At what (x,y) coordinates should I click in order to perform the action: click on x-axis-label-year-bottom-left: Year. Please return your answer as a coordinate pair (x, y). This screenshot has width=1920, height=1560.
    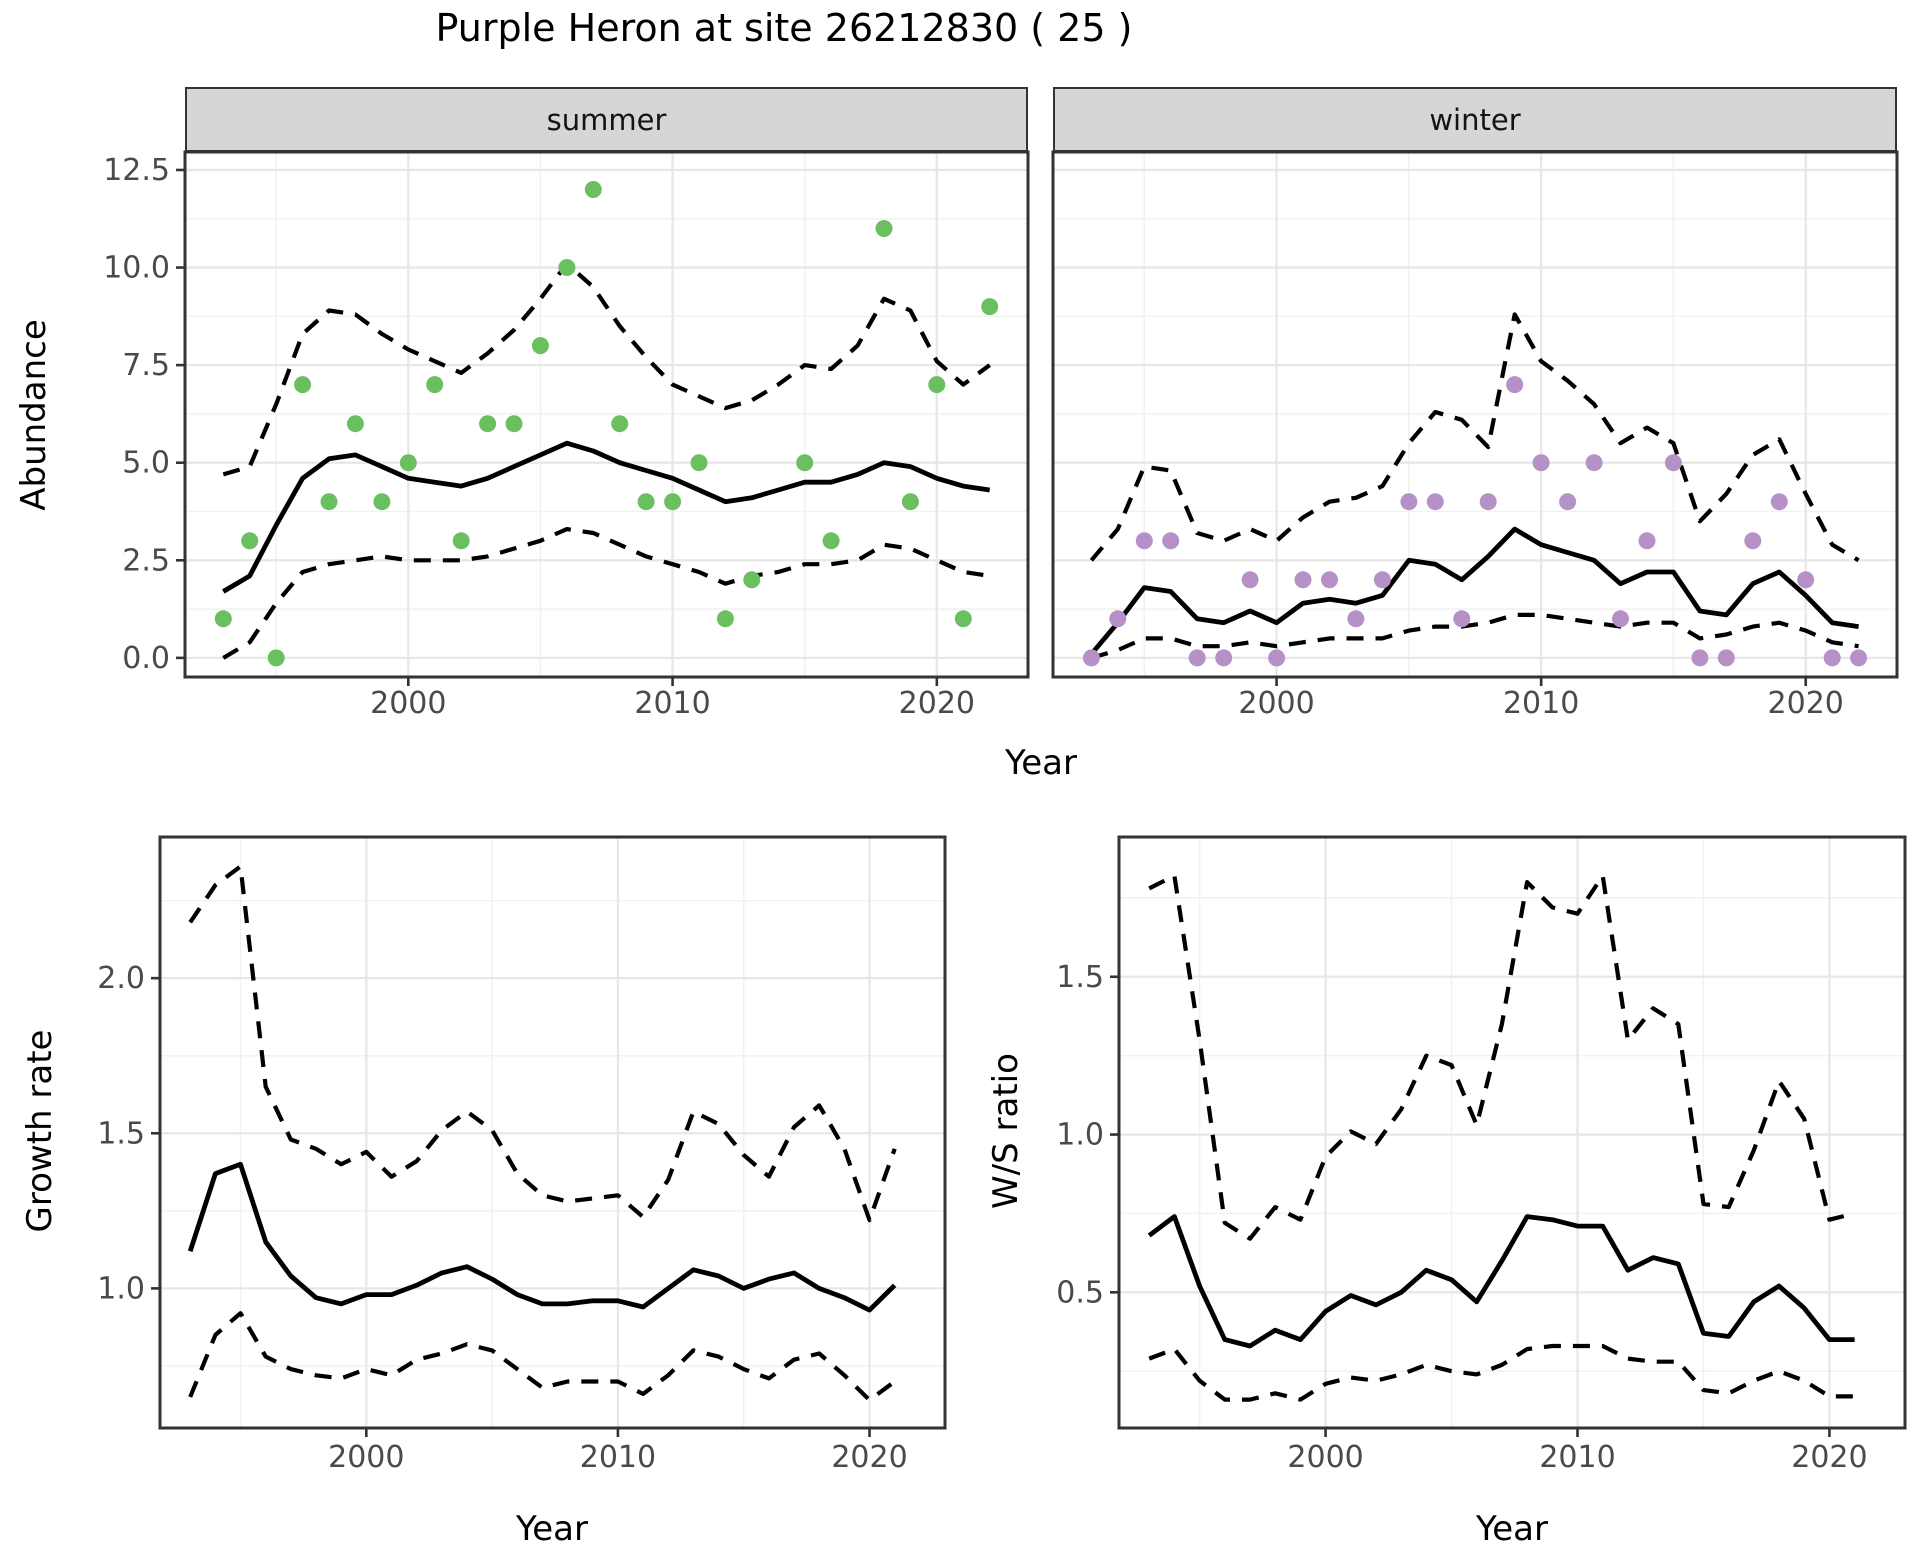
    Looking at the image, I should click on (552, 1529).